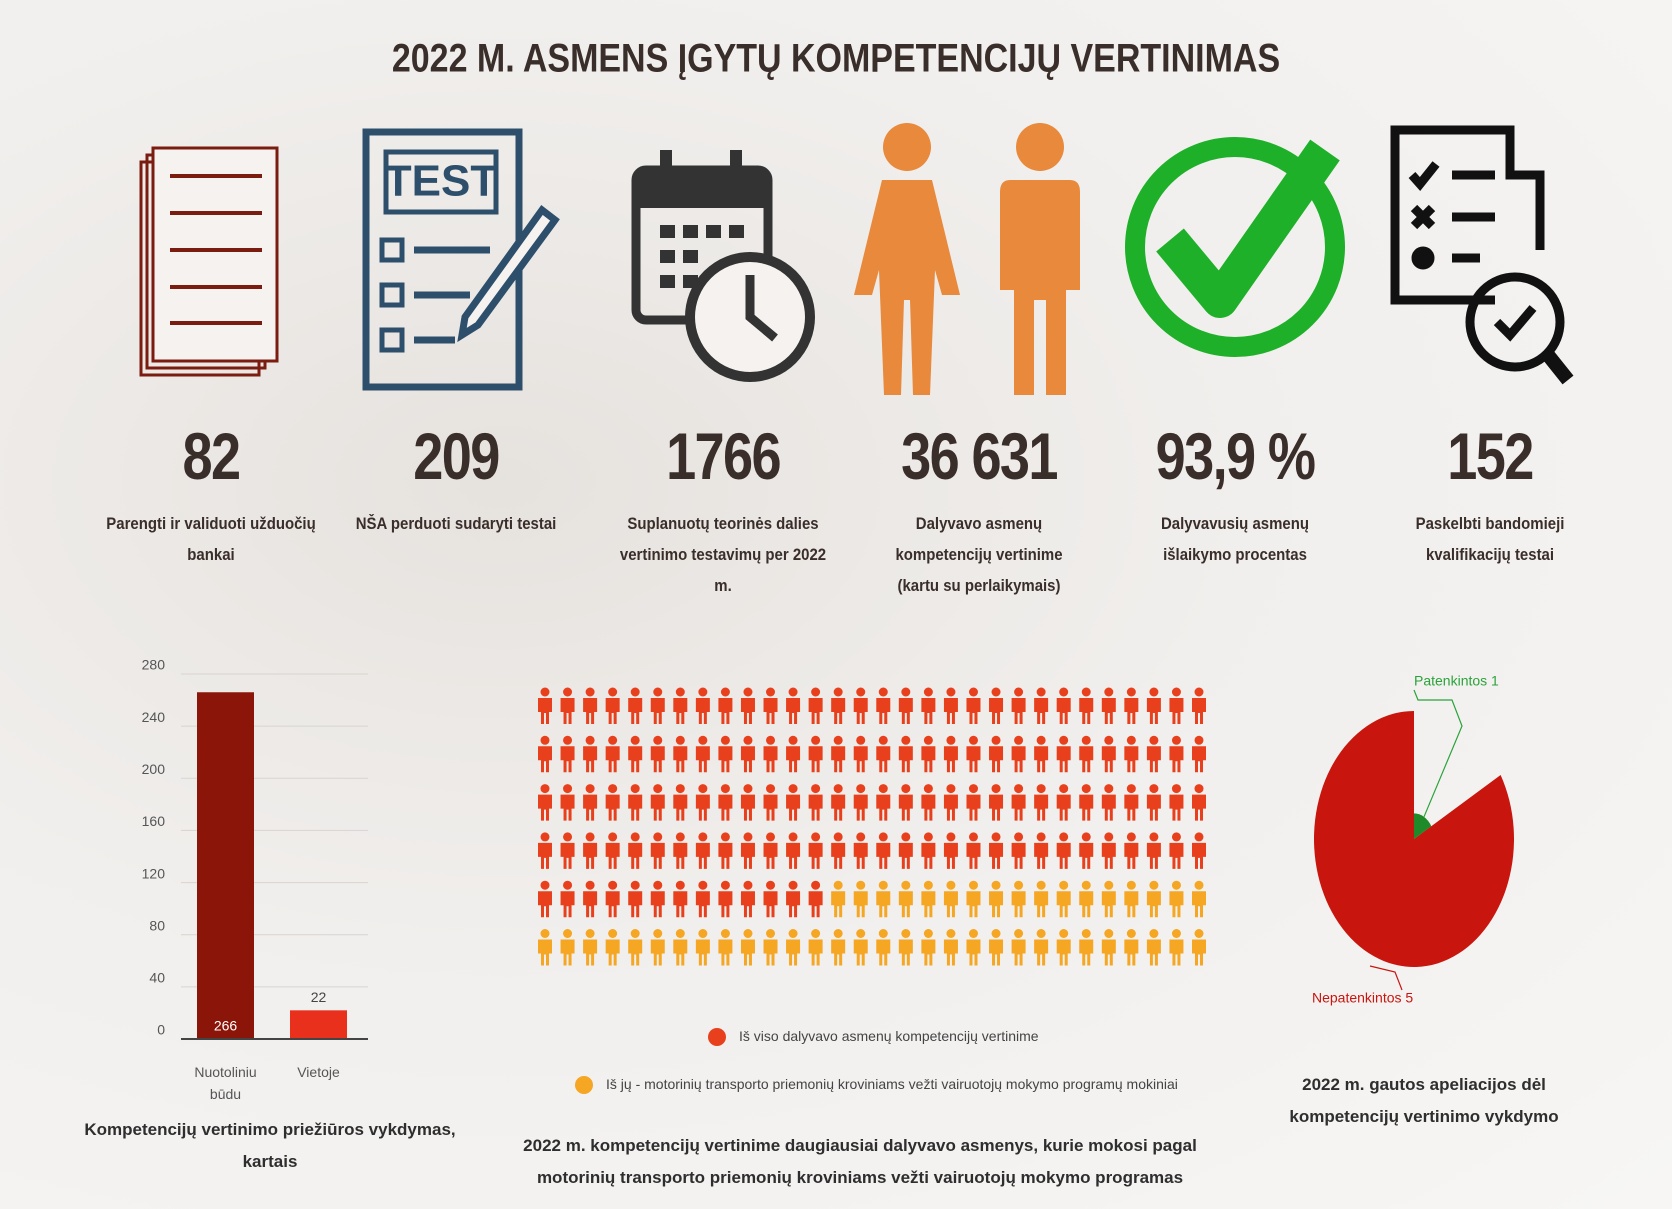 The height and width of the screenshot is (1209, 1672). What do you see at coordinates (1386, 978) in the screenshot?
I see `leader-line` at bounding box center [1386, 978].